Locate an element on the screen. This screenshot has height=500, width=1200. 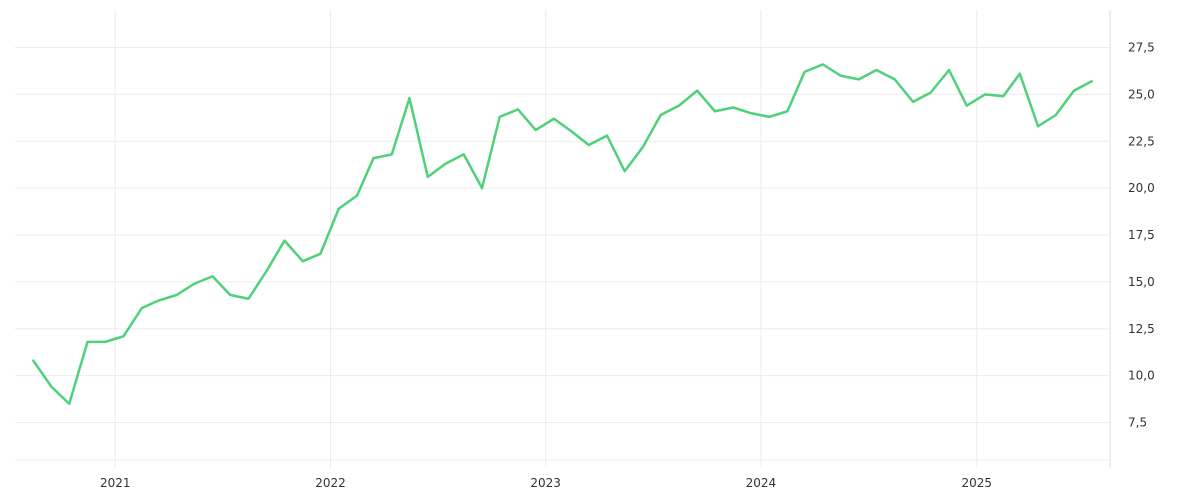
y-tick-label: 15,0 is located at coordinates (1141, 282).